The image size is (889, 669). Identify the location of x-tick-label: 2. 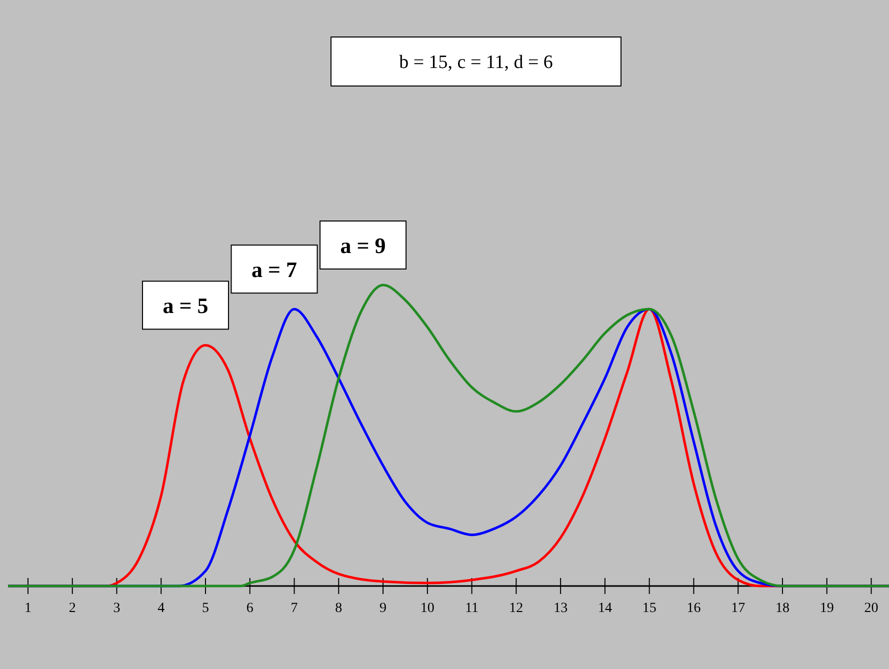
(72, 608).